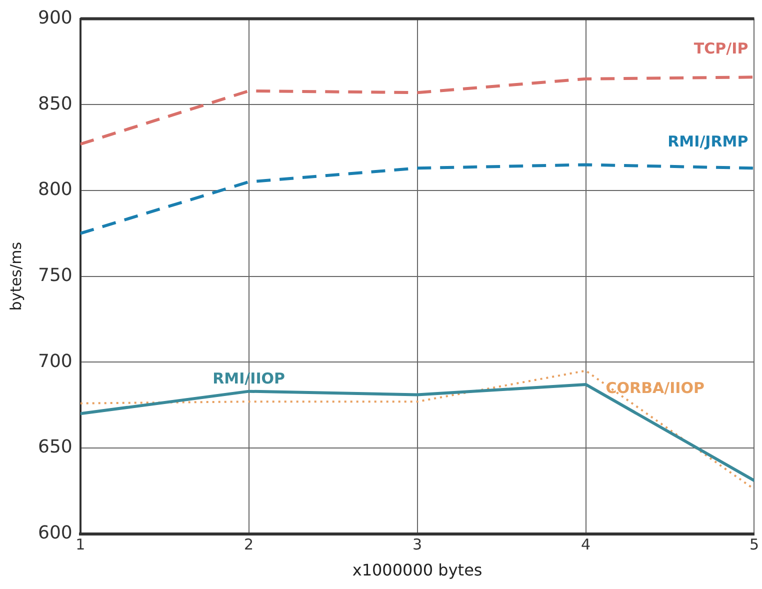 Image resolution: width=762 pixels, height=589 pixels. Describe the element at coordinates (55, 447) in the screenshot. I see `y-tick-label: 650` at that location.